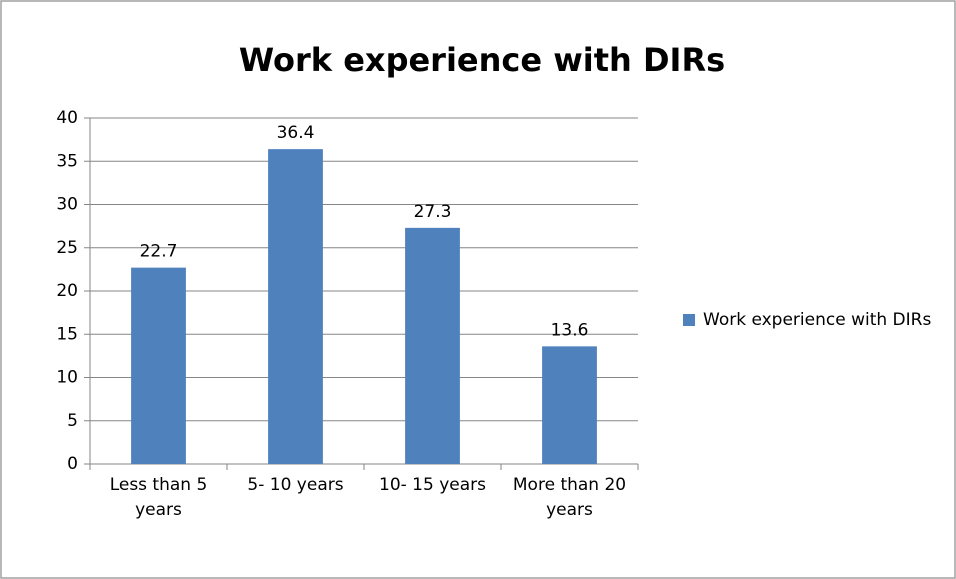 This screenshot has height=579, width=956. I want to click on data-label: 13.6, so click(570, 330).